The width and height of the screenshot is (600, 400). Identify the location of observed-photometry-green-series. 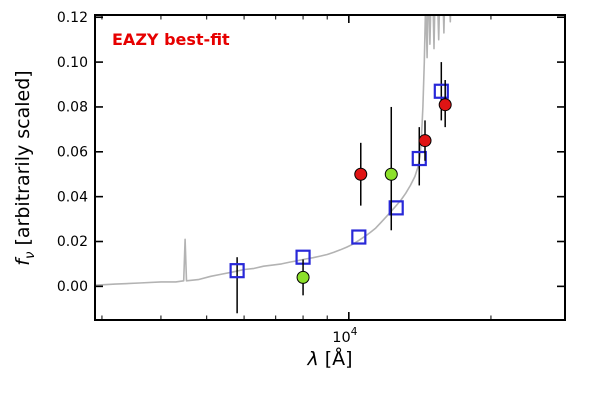
(347, 201).